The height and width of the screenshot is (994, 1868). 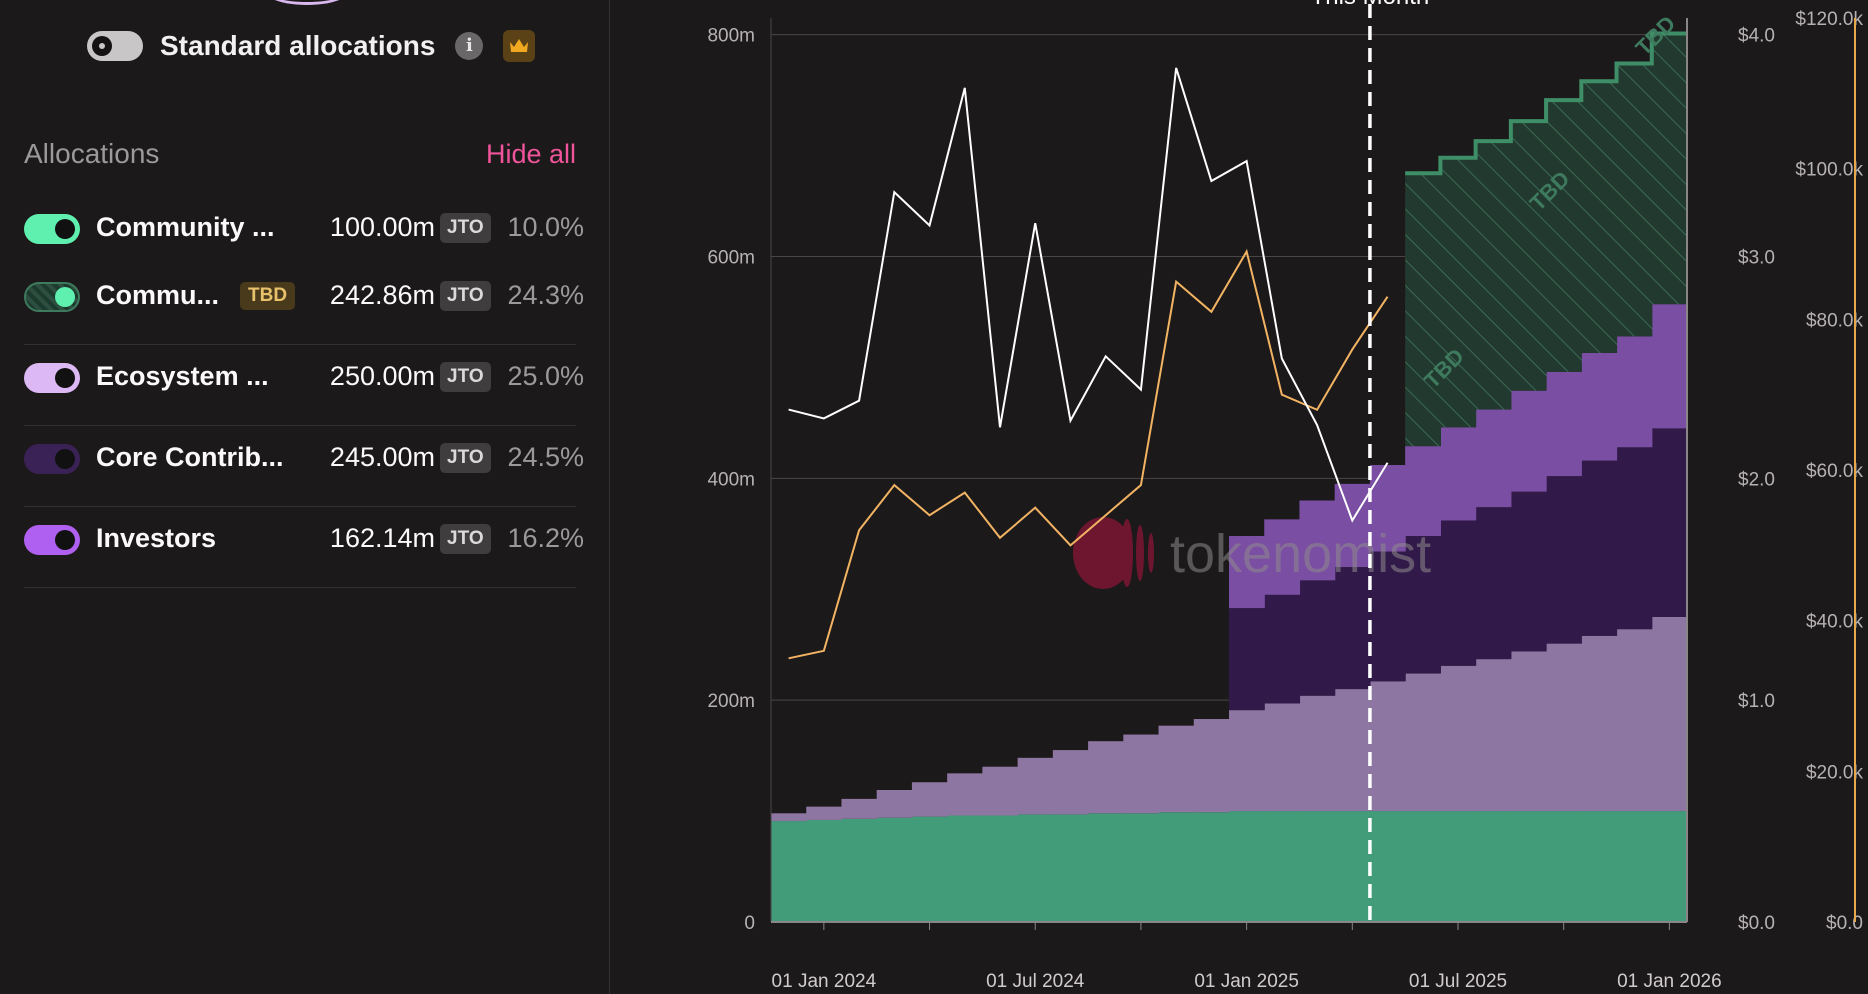 What do you see at coordinates (1035, 981) in the screenshot?
I see `x-tick-label: 01 Jul 2024` at bounding box center [1035, 981].